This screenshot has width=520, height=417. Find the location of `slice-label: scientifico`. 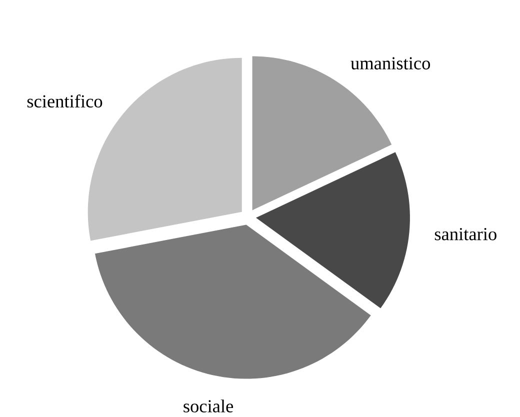

slice-label: scientifico is located at coordinates (64, 101).